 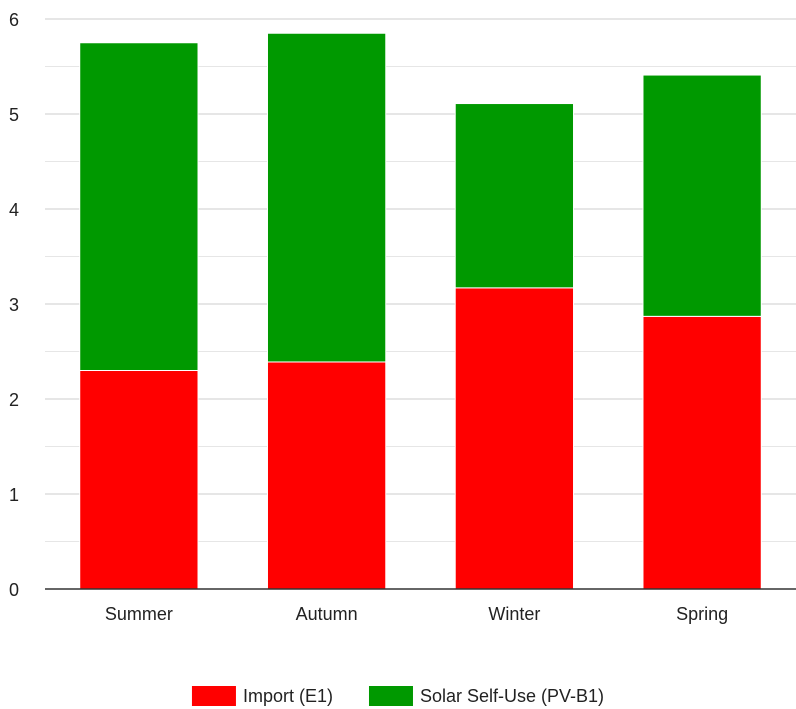 I want to click on y-tick-label: 0, so click(x=14, y=590).